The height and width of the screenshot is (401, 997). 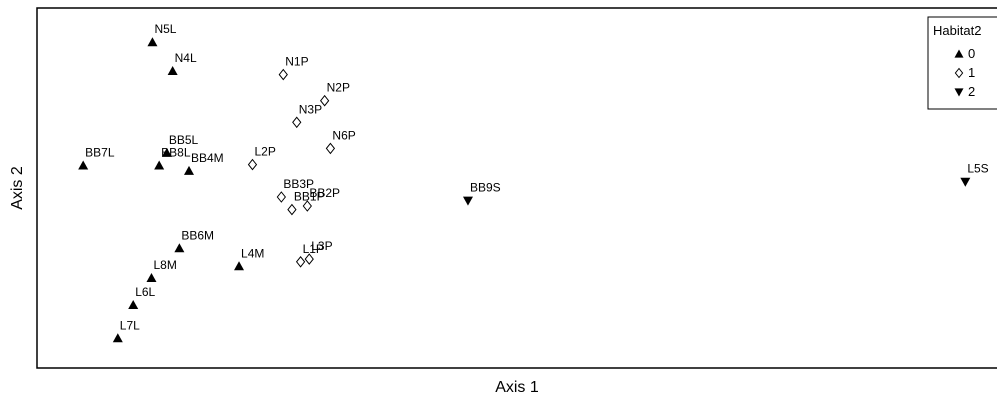 I want to click on data-point: N5L, so click(x=162, y=34).